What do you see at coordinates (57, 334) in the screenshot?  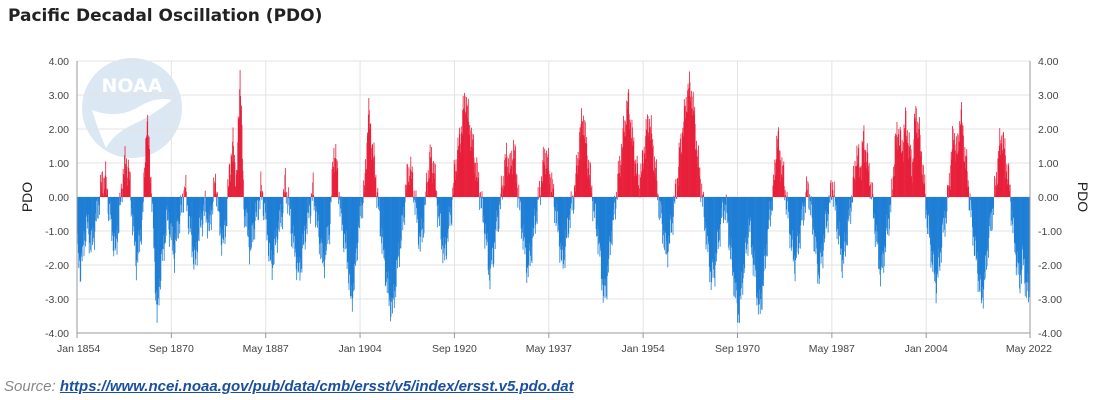 I see `y-tick-label-left: -4.00` at bounding box center [57, 334].